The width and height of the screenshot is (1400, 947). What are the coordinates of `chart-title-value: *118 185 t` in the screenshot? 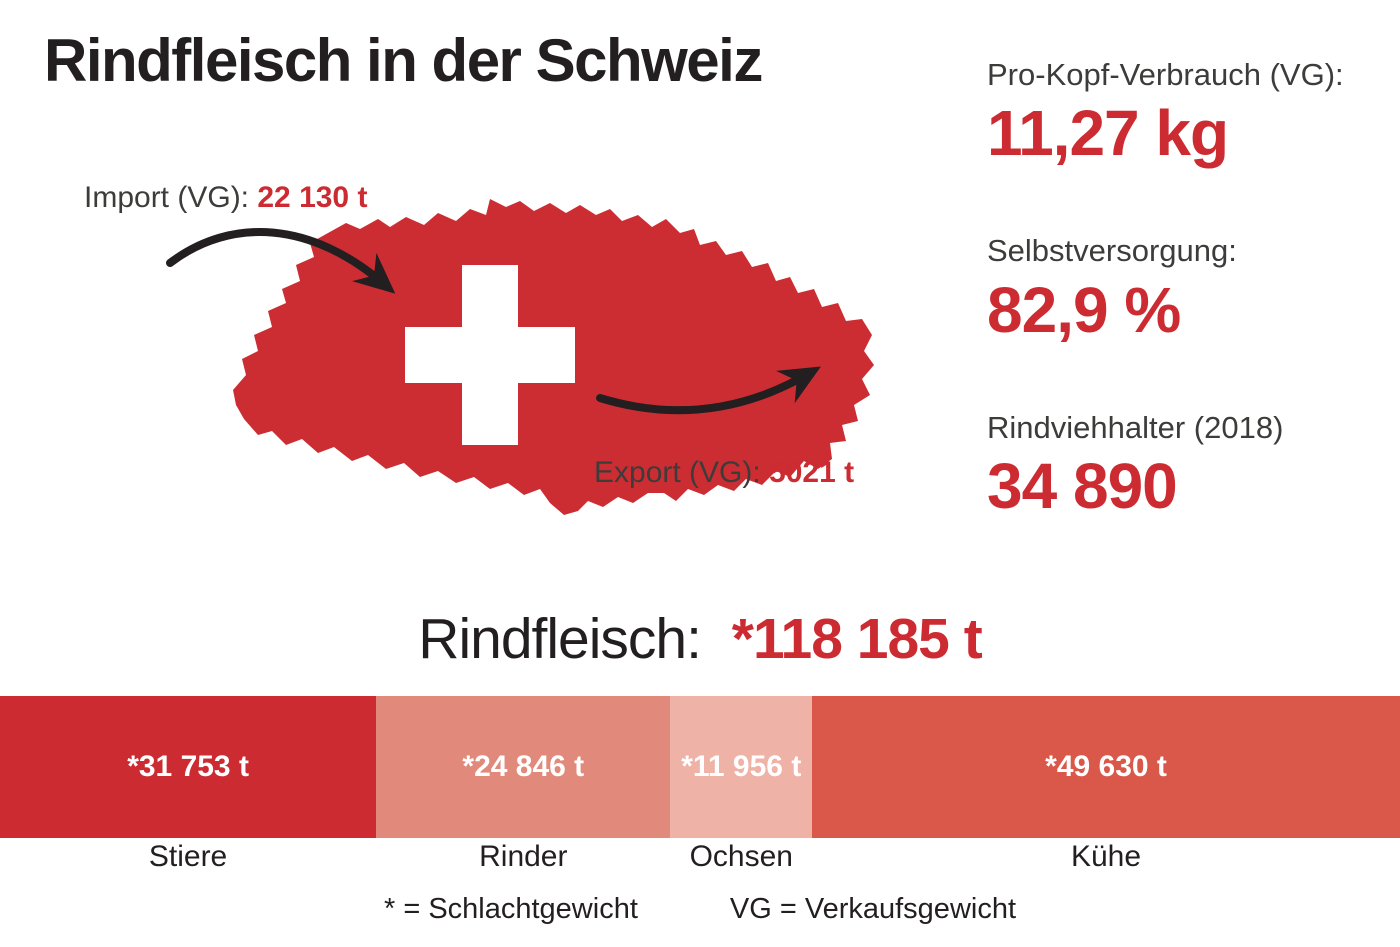 It's located at (857, 639).